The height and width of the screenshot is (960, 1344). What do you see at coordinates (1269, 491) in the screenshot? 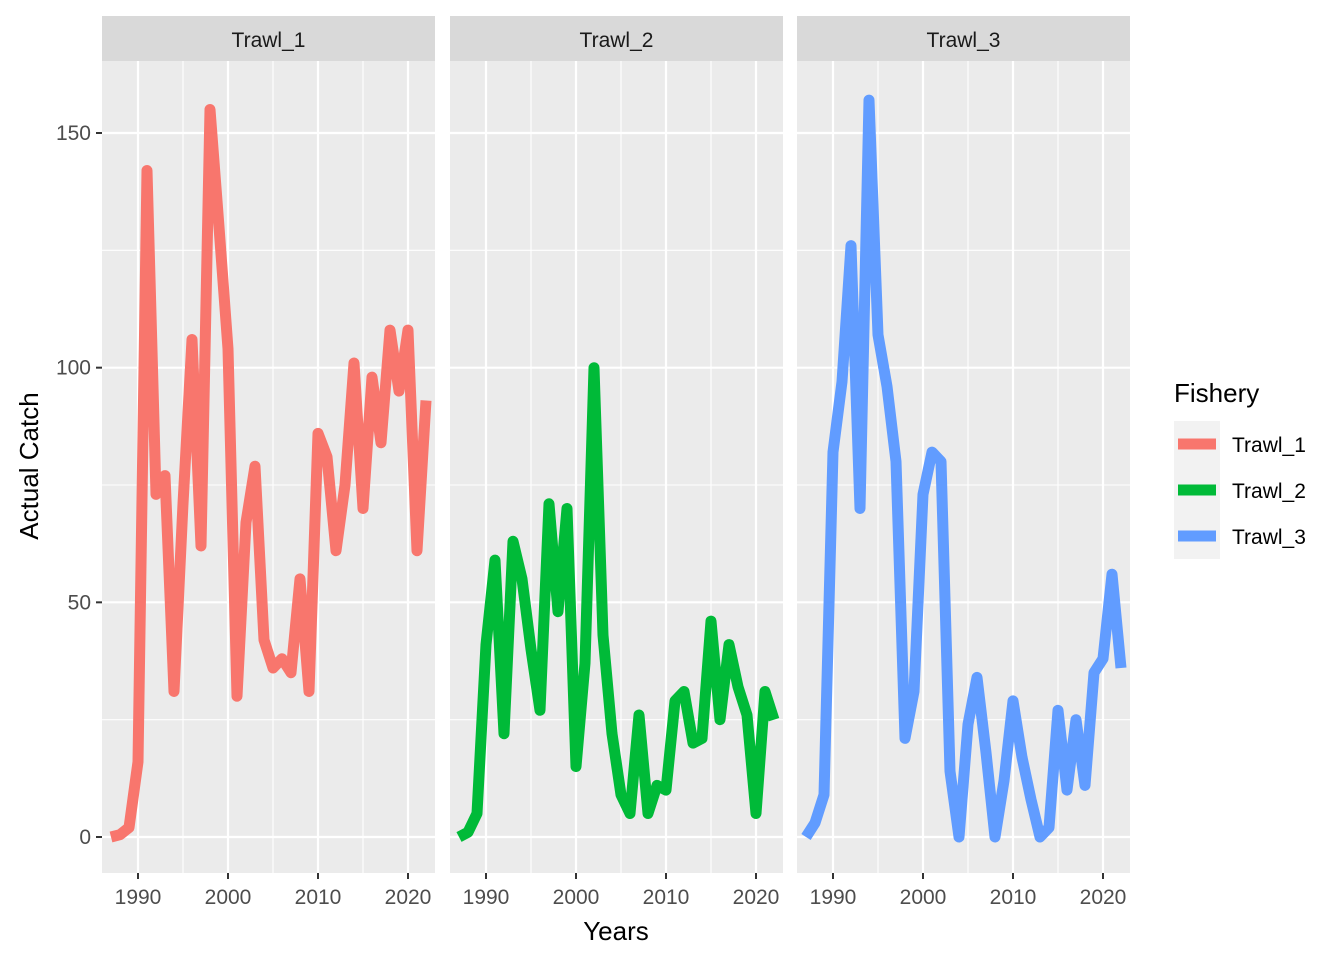
I see `legend-label: Trawl_2` at bounding box center [1269, 491].